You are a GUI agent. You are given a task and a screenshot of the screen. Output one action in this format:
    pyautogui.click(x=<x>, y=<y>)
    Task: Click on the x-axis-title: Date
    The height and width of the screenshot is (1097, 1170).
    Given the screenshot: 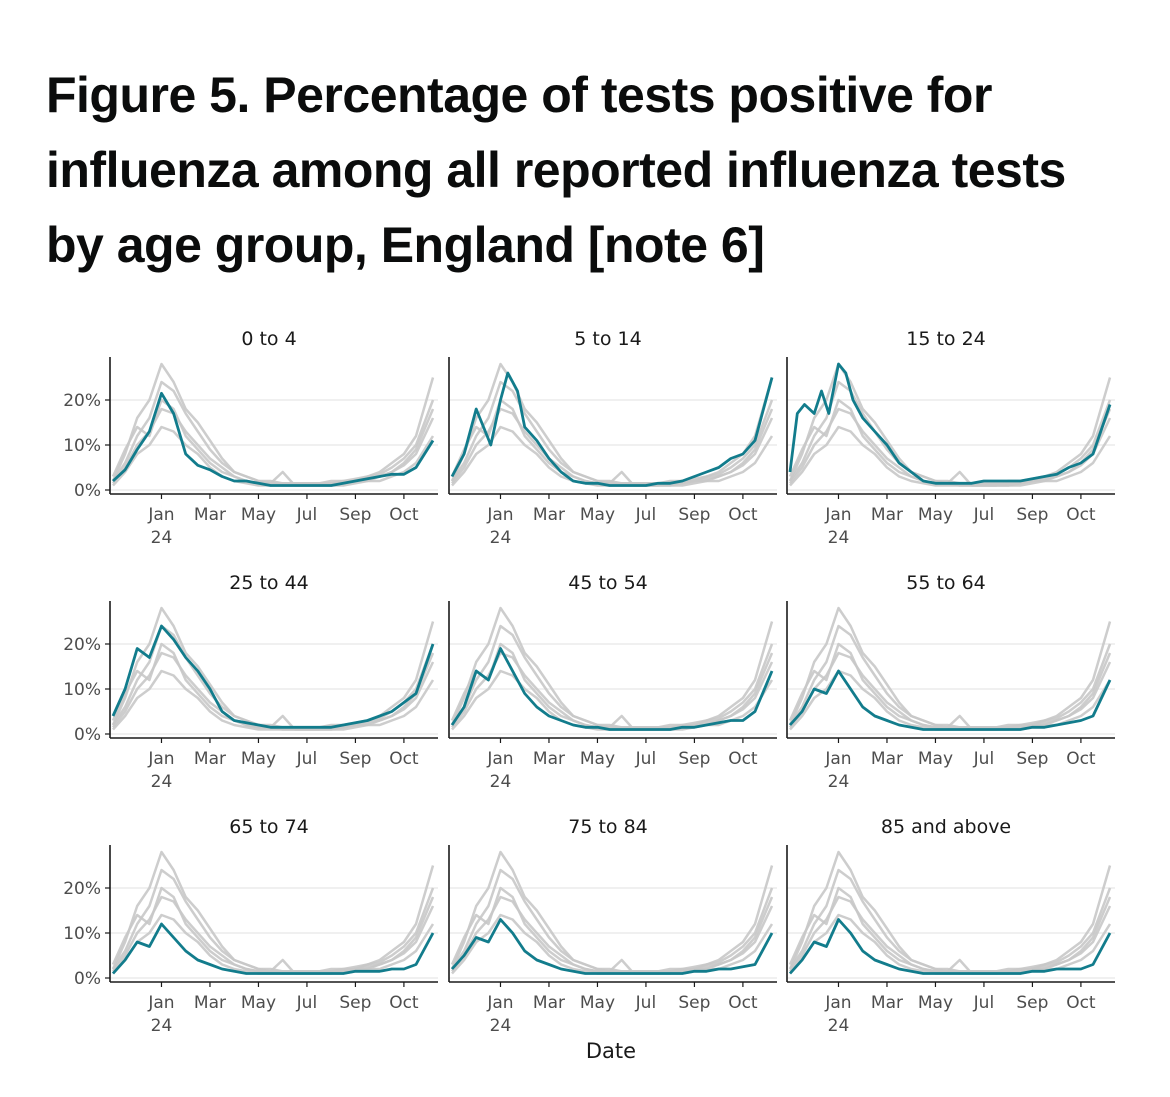 What is the action you would take?
    pyautogui.click(x=611, y=1051)
    